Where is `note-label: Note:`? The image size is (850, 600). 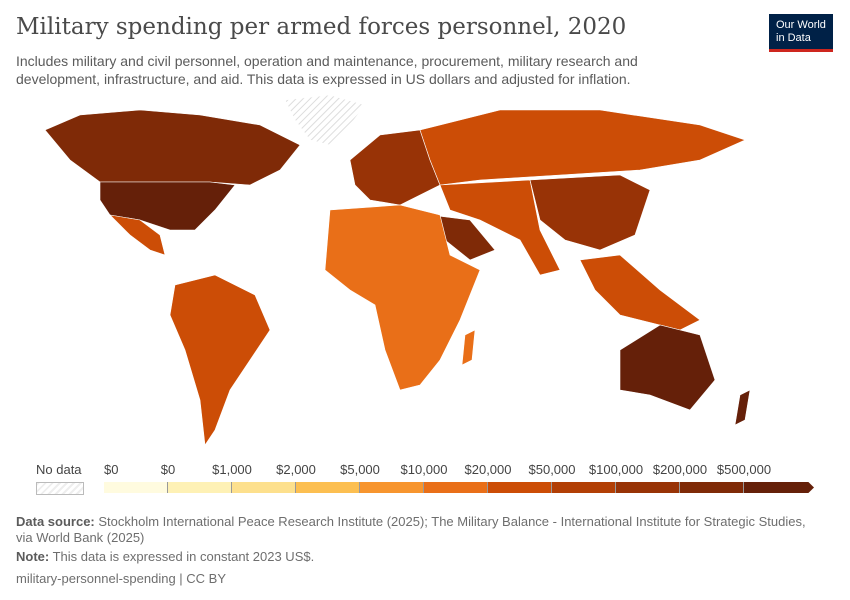
note-label: Note: is located at coordinates (33, 556).